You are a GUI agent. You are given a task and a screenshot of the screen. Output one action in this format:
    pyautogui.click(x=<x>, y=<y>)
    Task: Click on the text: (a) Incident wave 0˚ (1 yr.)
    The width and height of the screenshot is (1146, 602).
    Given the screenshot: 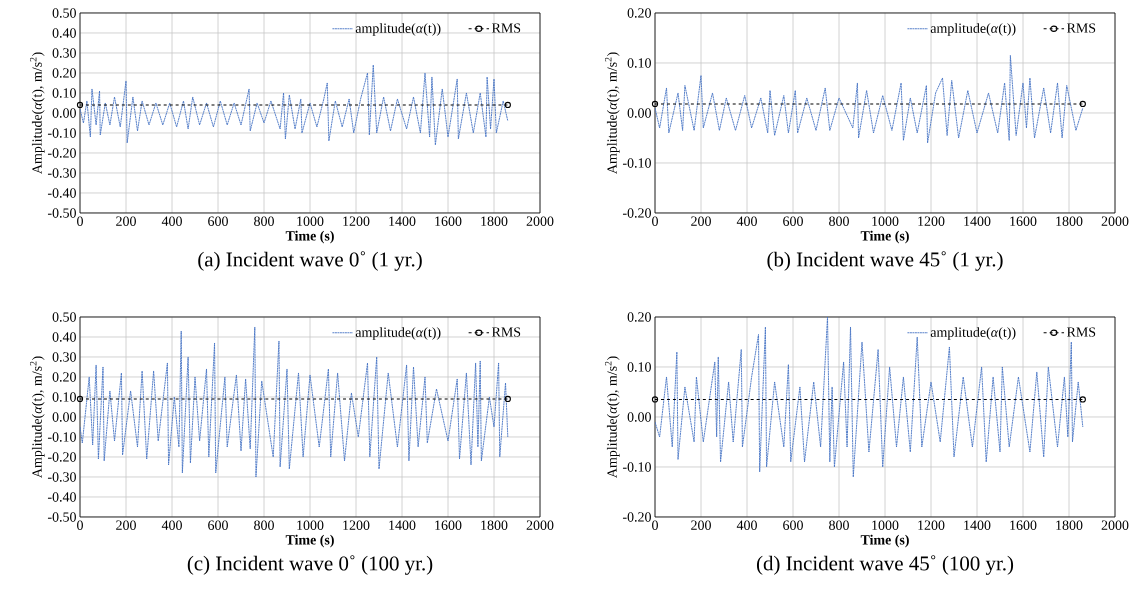 What is the action you would take?
    pyautogui.click(x=310, y=261)
    